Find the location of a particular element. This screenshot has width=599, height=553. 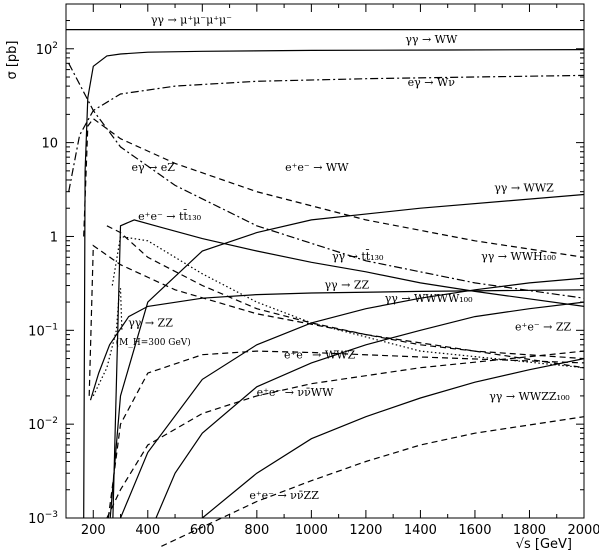

y-axis-label: σ [pb] is located at coordinates (12, 59).